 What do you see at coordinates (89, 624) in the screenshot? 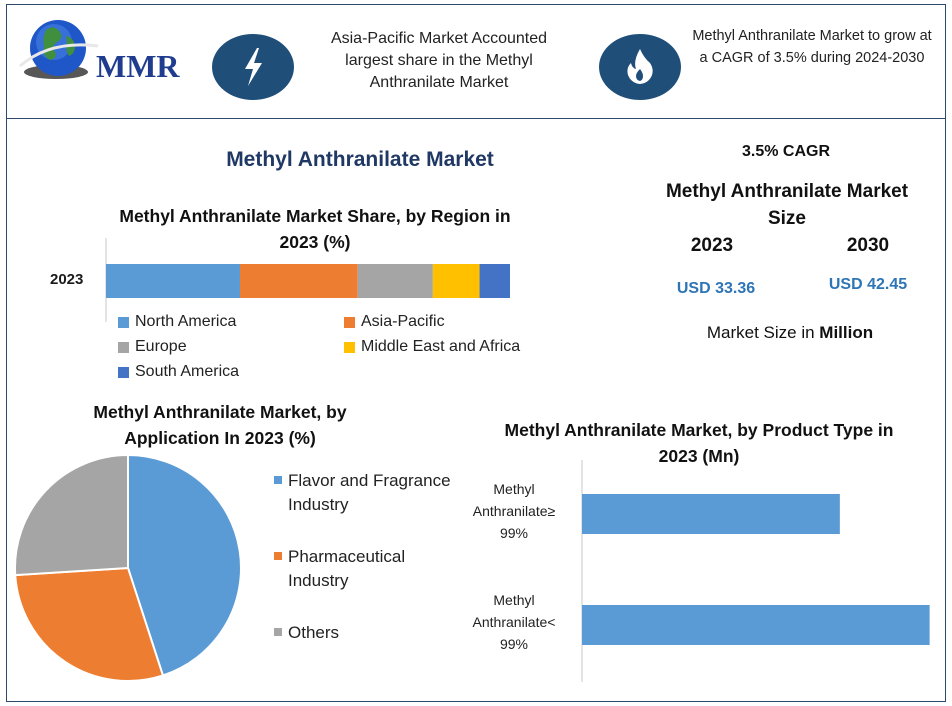
I see `pie-slice-pharmaceutical-industry` at bounding box center [89, 624].